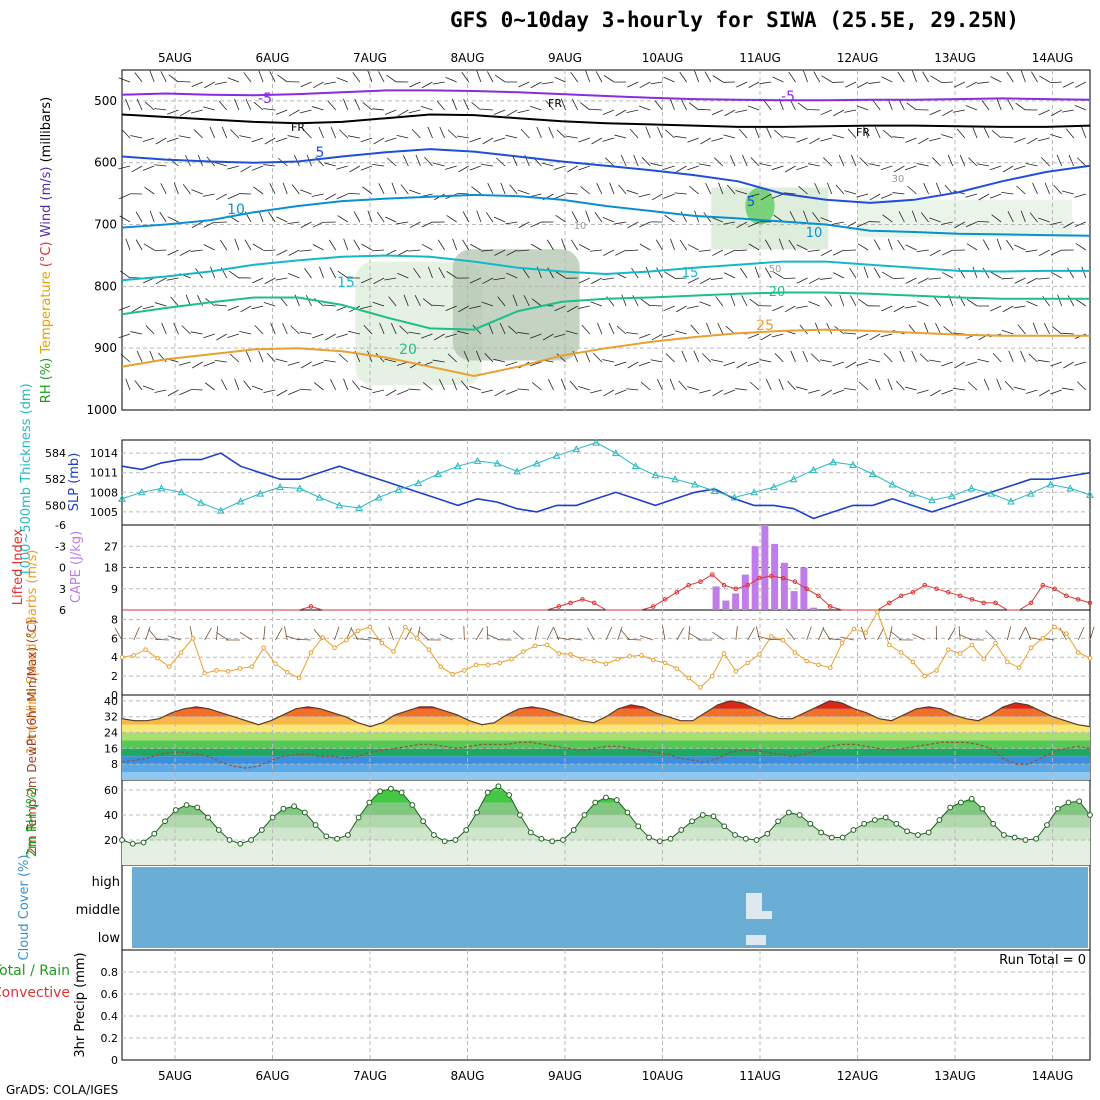 The image size is (1100, 1100). I want to click on date-label-top: 6AUG, so click(273, 58).